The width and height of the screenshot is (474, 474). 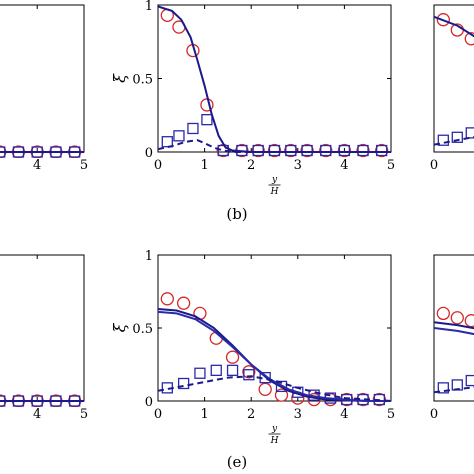 I want to click on panel-d: 345, so click(x=44, y=338).